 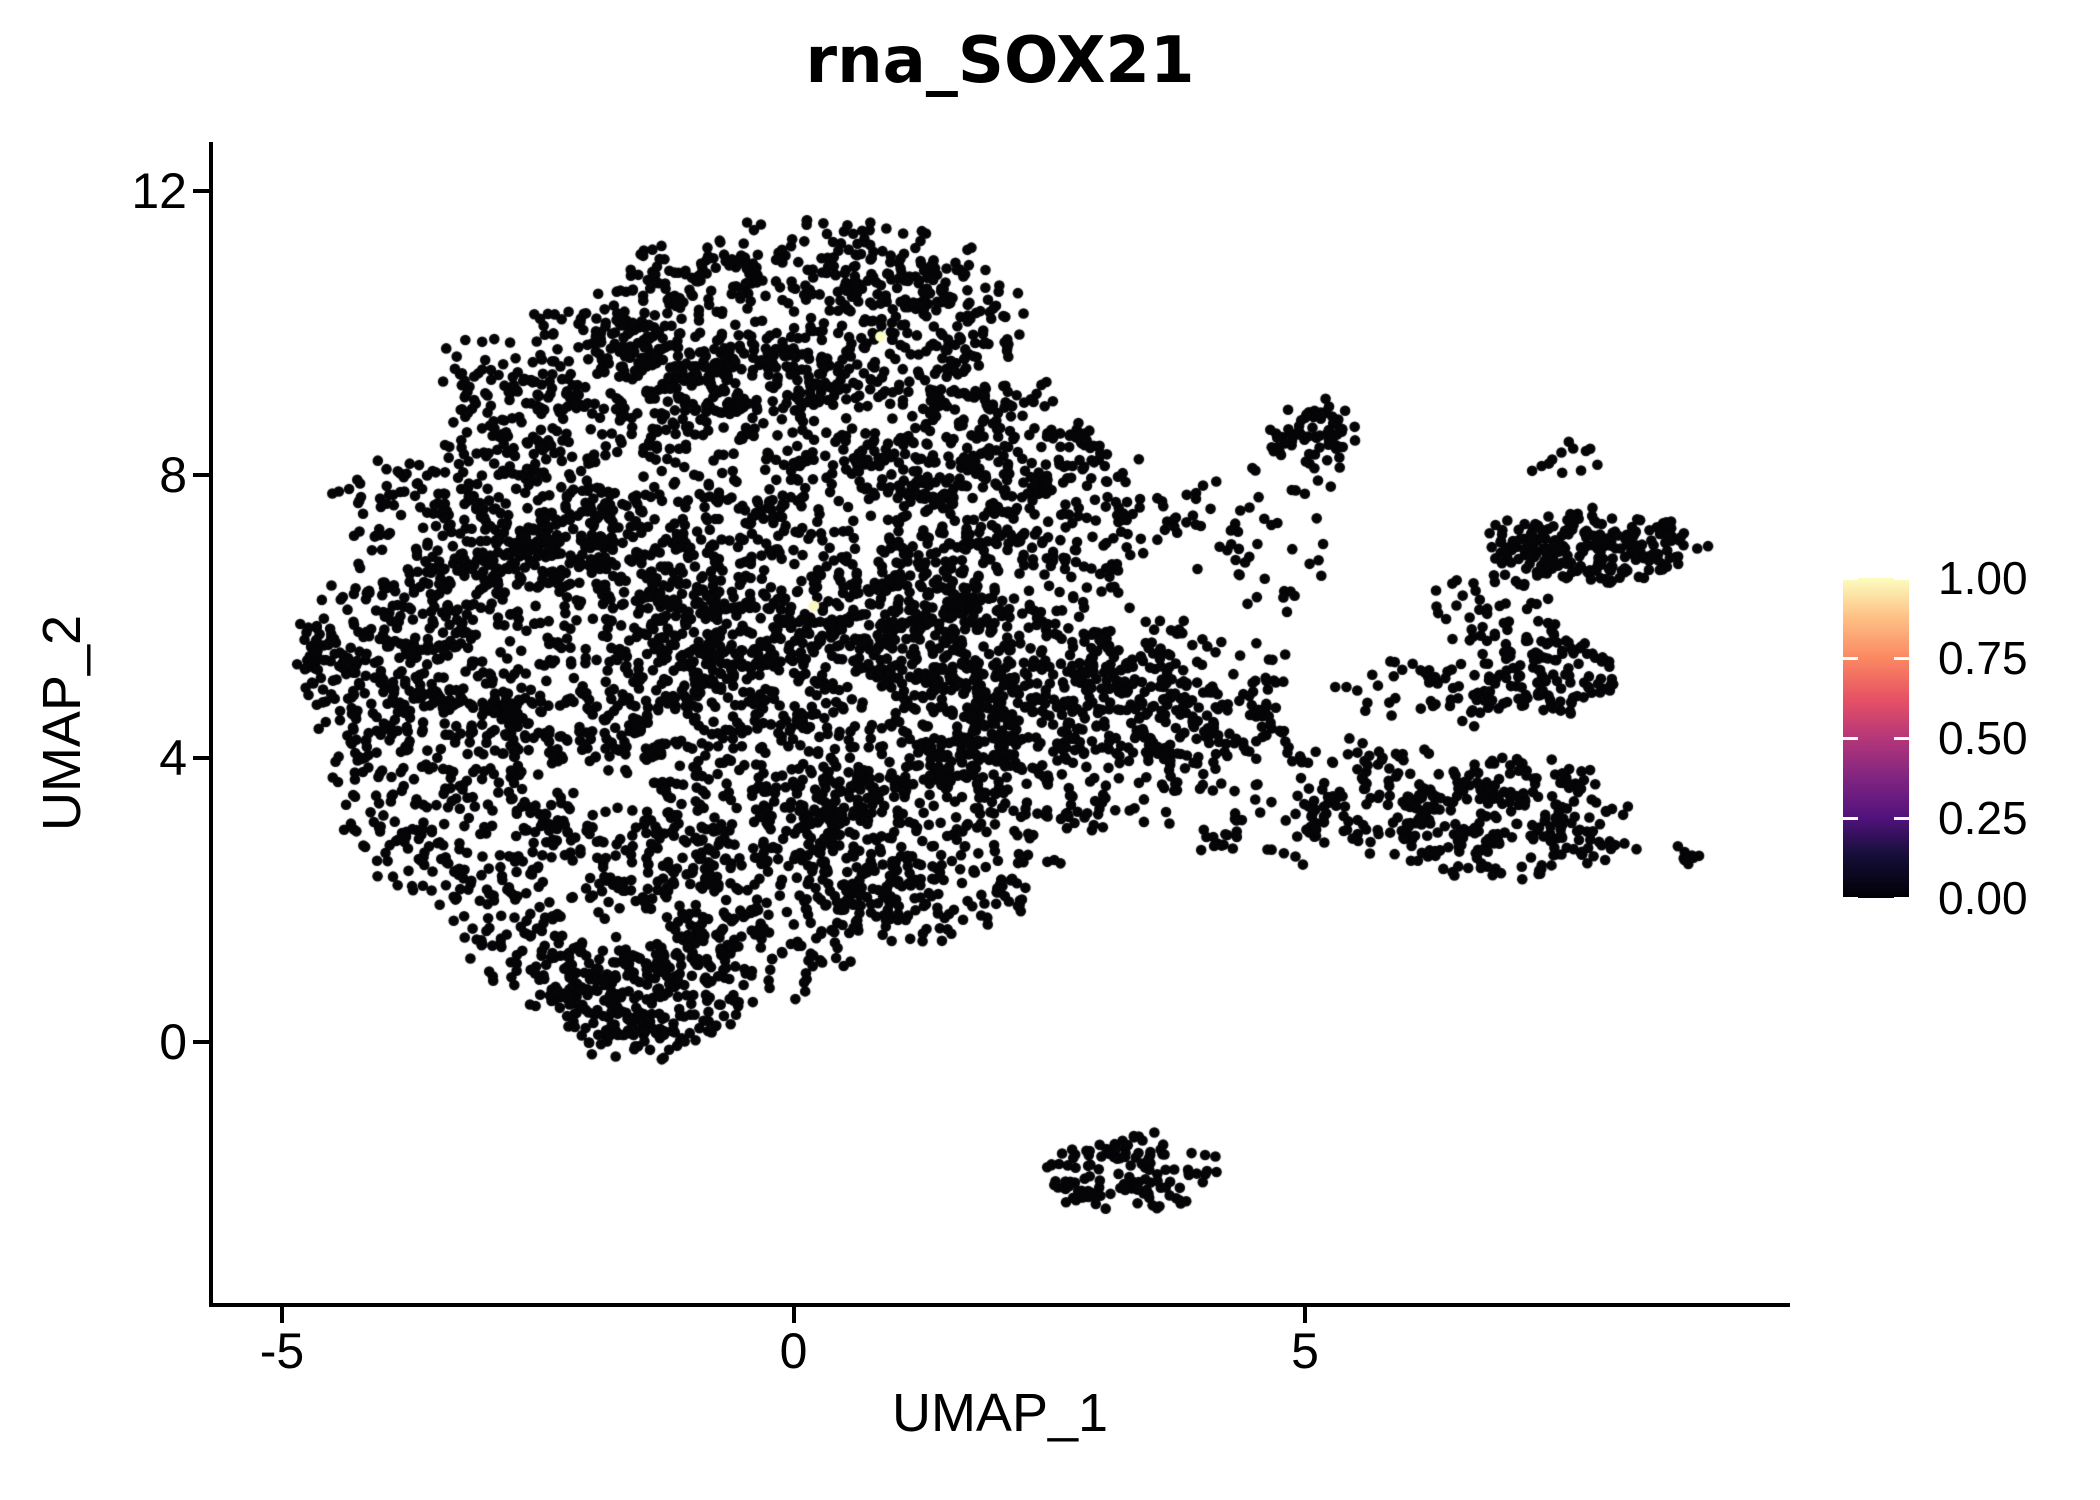 What do you see at coordinates (282, 1351) in the screenshot?
I see `x-tick-label: -5` at bounding box center [282, 1351].